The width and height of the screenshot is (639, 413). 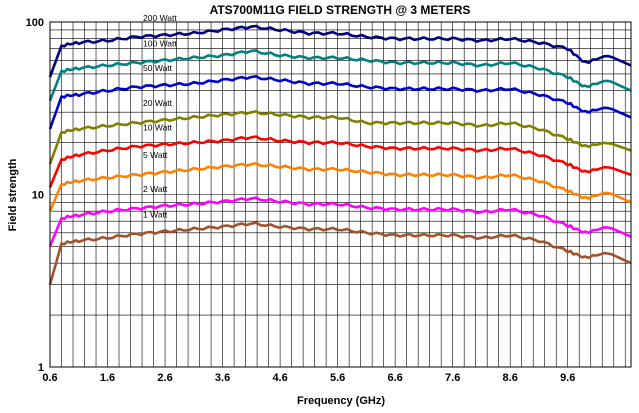 What do you see at coordinates (452, 378) in the screenshot?
I see `x-tick-label: 7.6` at bounding box center [452, 378].